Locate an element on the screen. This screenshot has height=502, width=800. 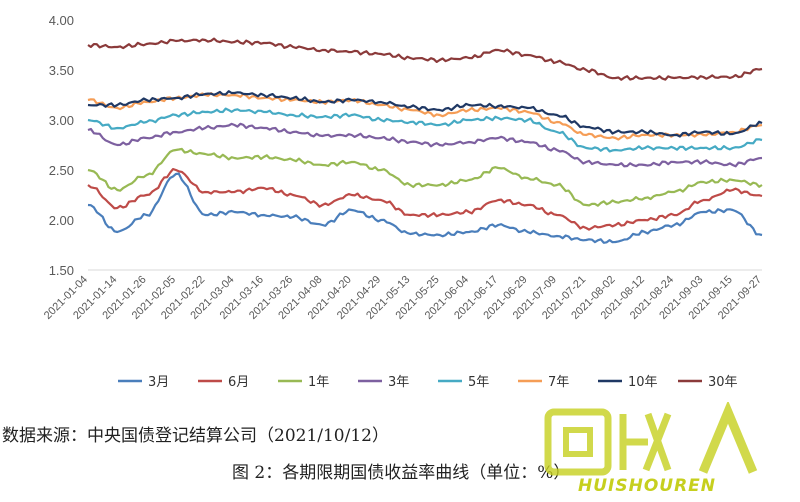
figure-caption: 图 2：各期限期国债收益率曲线（单位：%） is located at coordinates (401, 473).